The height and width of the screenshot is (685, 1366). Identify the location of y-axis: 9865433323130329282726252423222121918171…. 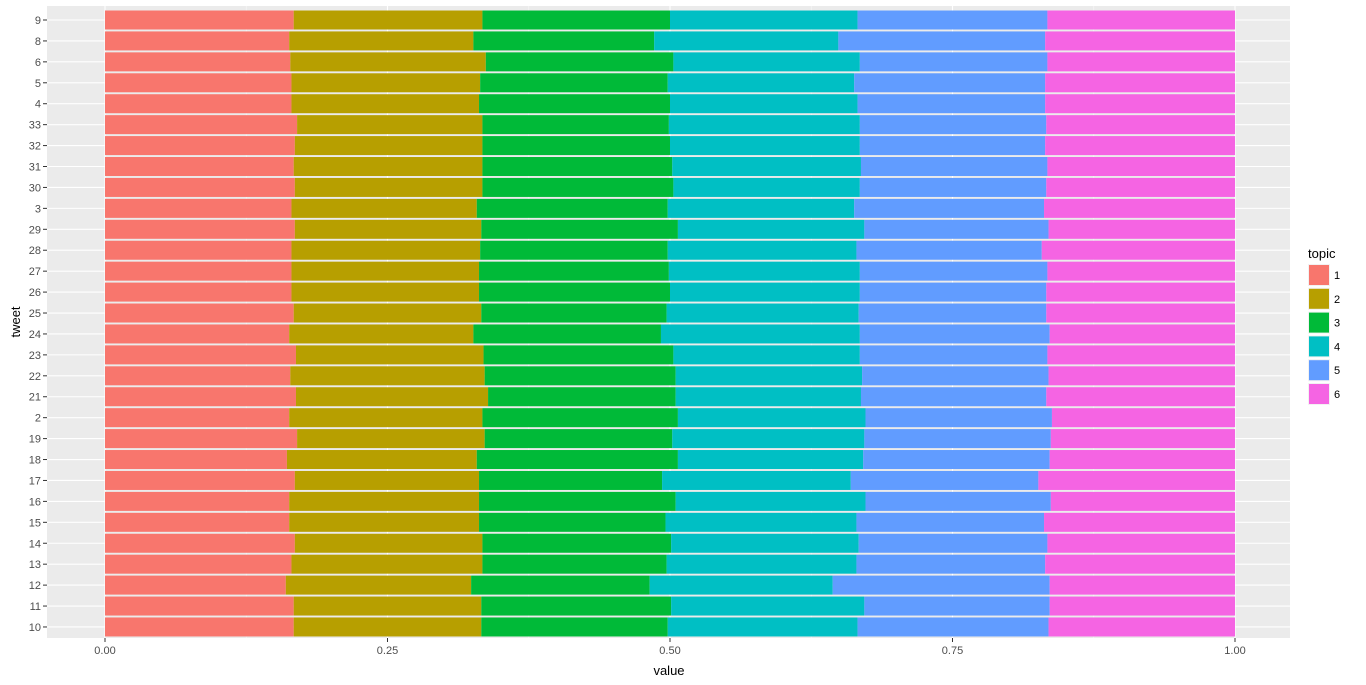
(38, 324).